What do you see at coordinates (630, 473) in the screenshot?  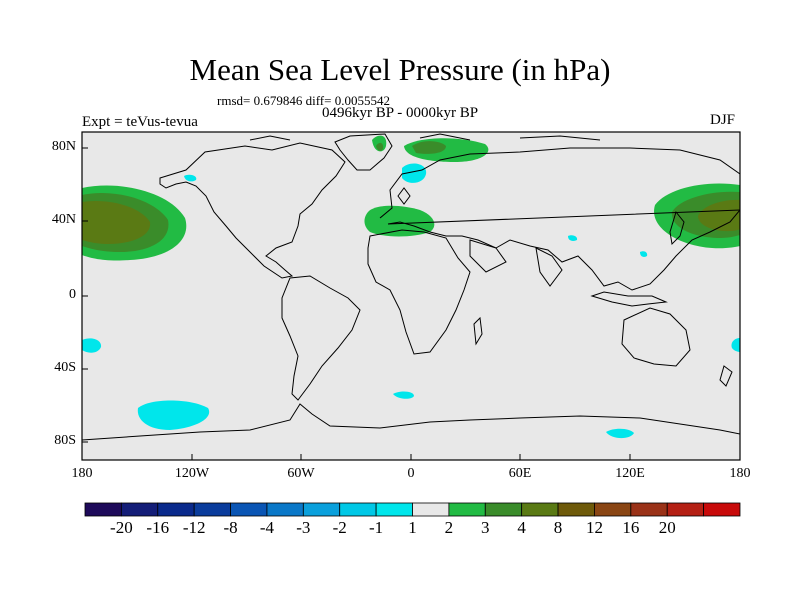 I see `lon-label-120e: 120E` at bounding box center [630, 473].